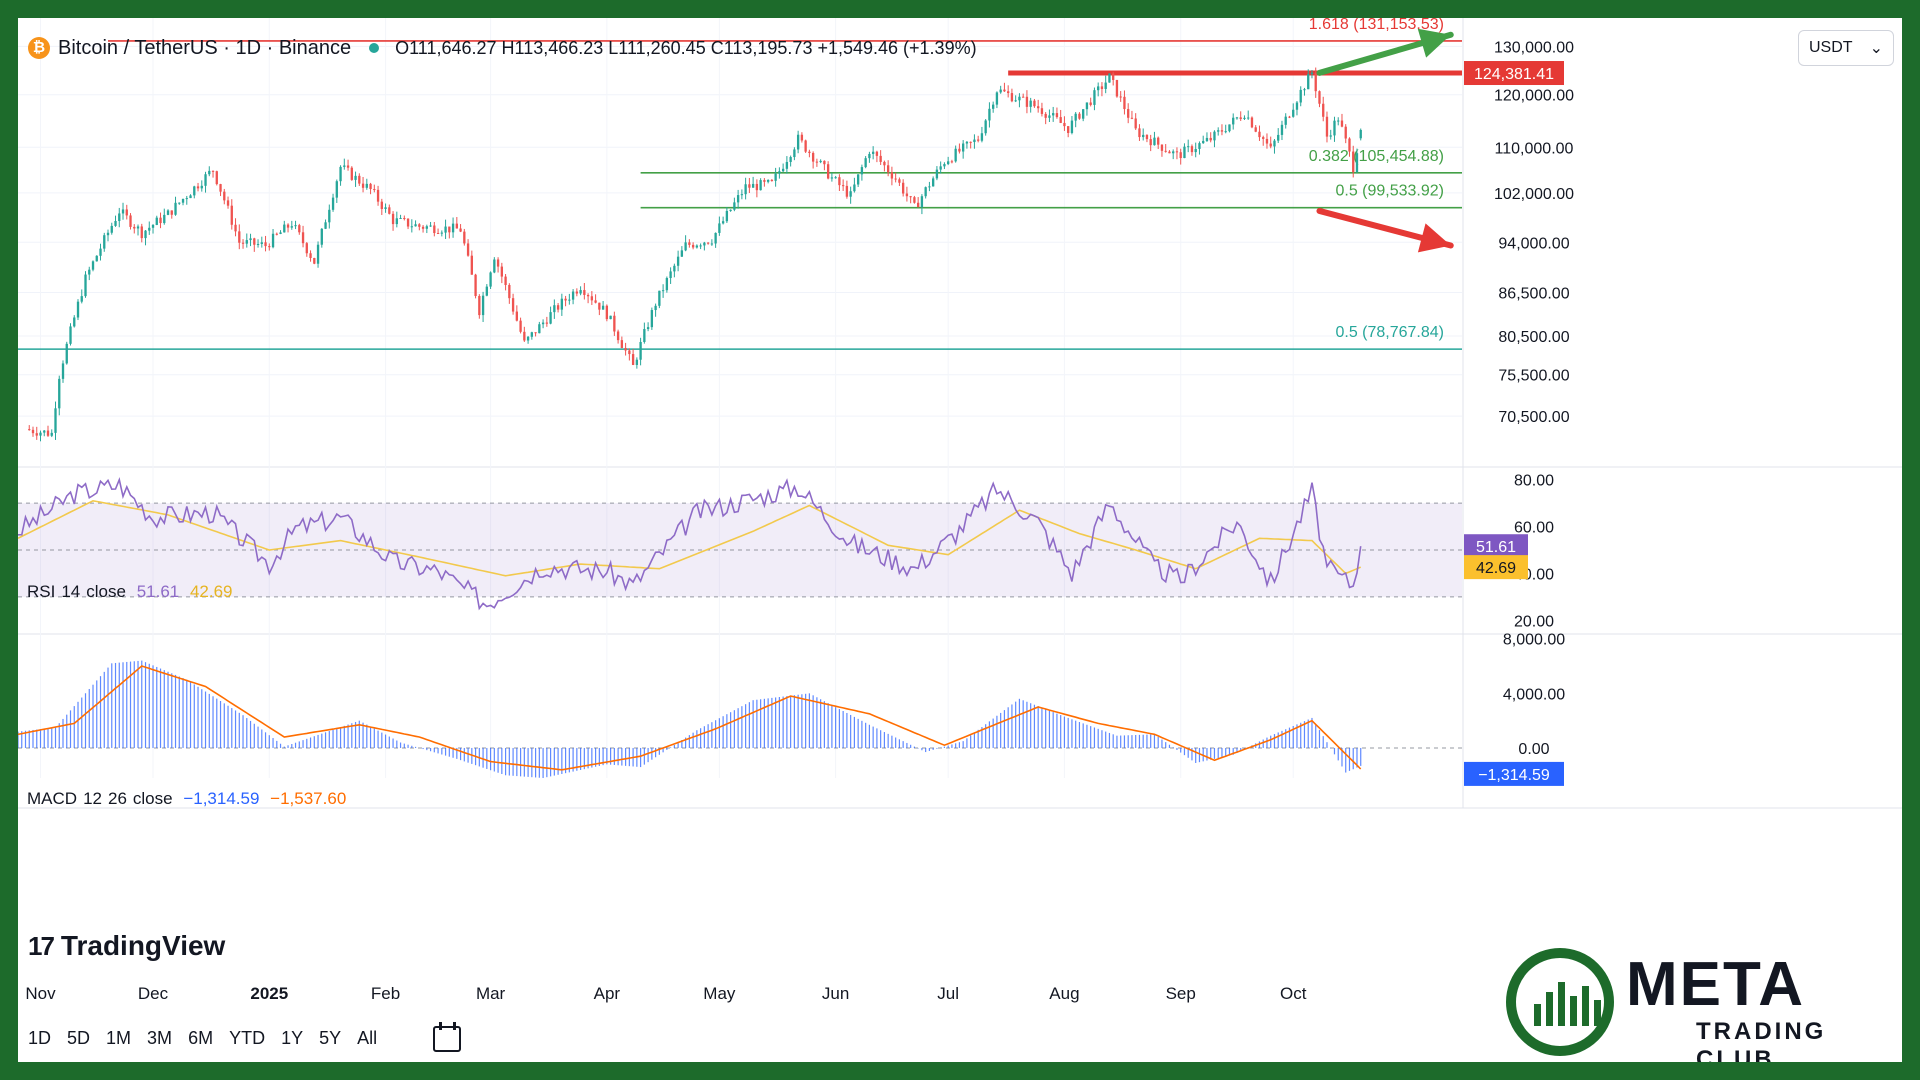  I want to click on signal-line, so click(690, 718).